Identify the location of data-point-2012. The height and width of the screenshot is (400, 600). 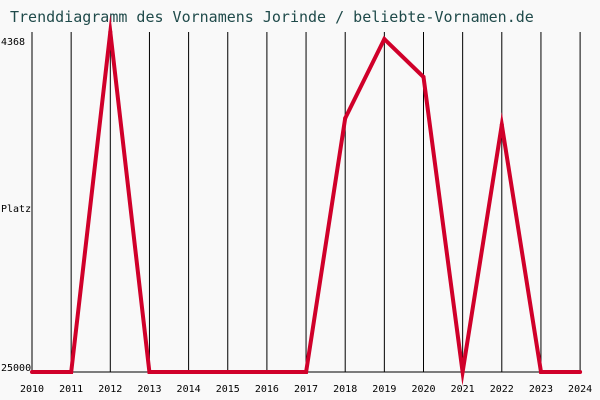
(110, 32).